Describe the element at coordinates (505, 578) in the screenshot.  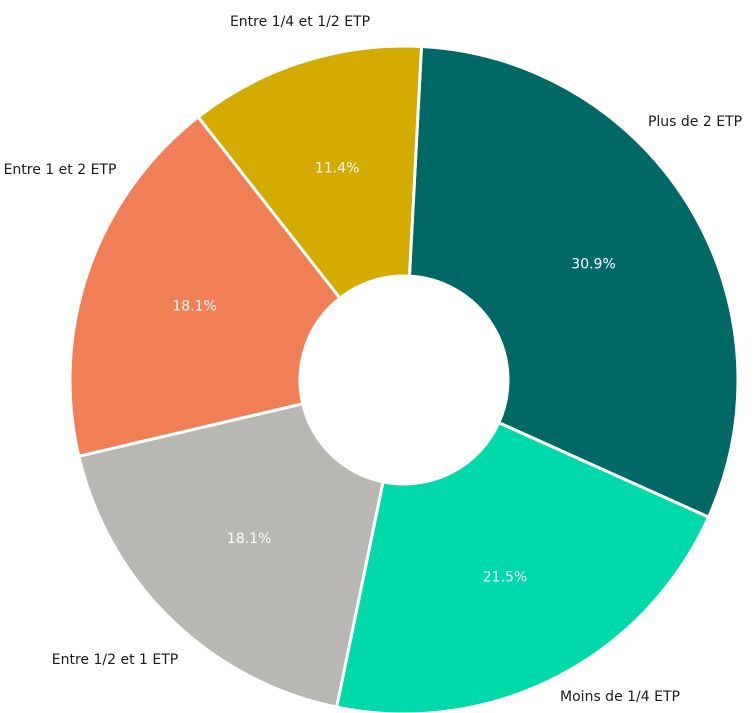
I see `slice-value-label: 21.5%` at that location.